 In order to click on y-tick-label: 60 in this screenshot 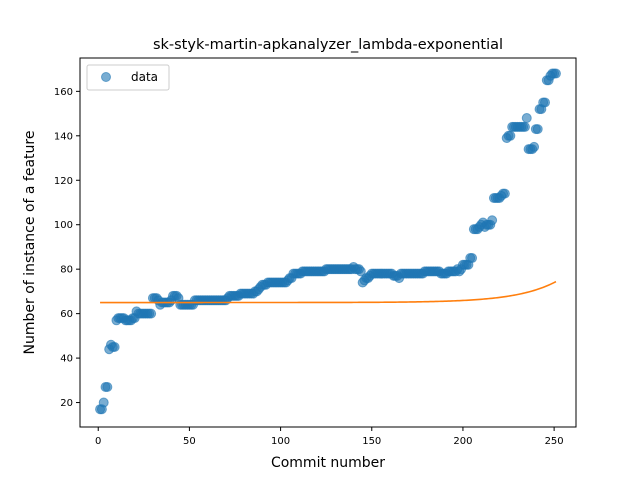, I will do `click(66, 314)`.